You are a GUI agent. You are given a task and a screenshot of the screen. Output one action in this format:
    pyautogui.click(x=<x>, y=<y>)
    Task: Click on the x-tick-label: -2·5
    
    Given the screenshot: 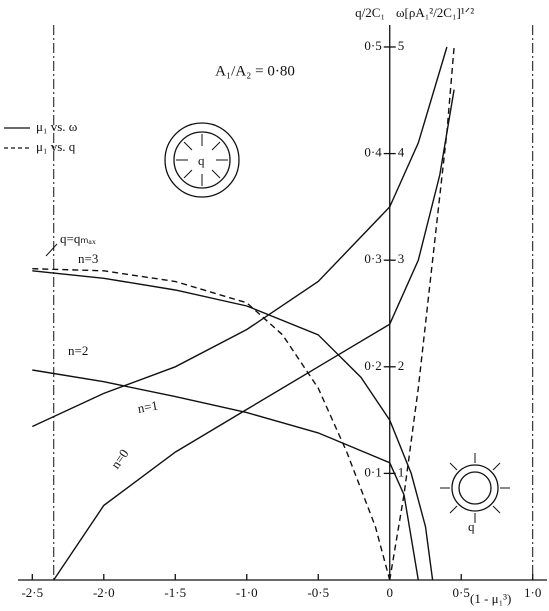 What is the action you would take?
    pyautogui.click(x=32, y=592)
    